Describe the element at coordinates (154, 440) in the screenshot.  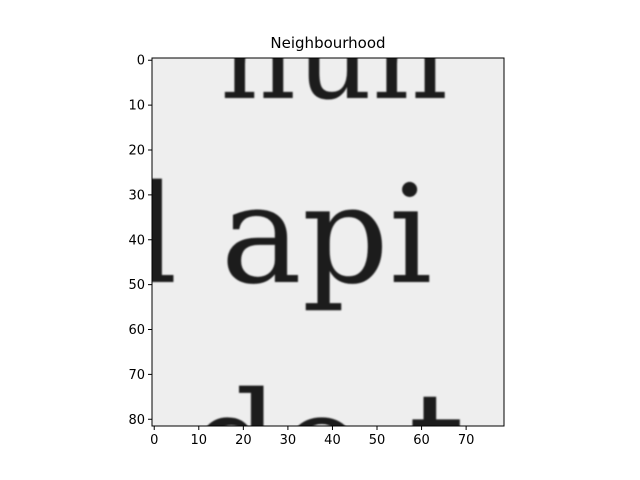
I see `x-tick-label: 0` at that location.